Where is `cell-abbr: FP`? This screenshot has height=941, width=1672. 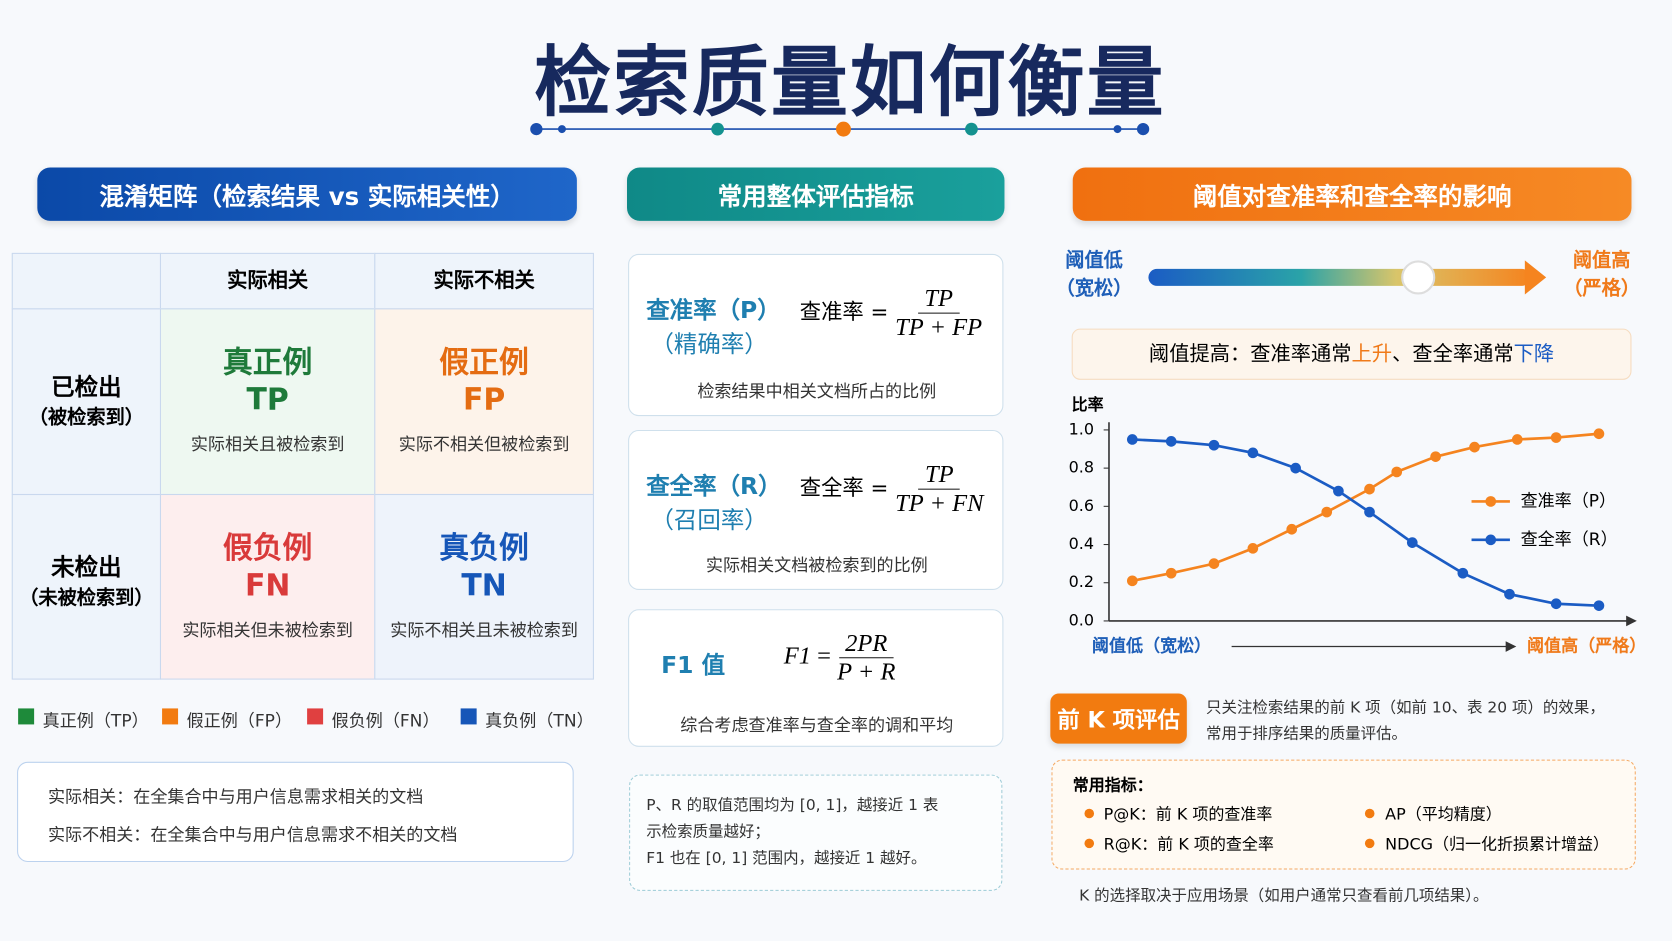 cell-abbr: FP is located at coordinates (484, 399).